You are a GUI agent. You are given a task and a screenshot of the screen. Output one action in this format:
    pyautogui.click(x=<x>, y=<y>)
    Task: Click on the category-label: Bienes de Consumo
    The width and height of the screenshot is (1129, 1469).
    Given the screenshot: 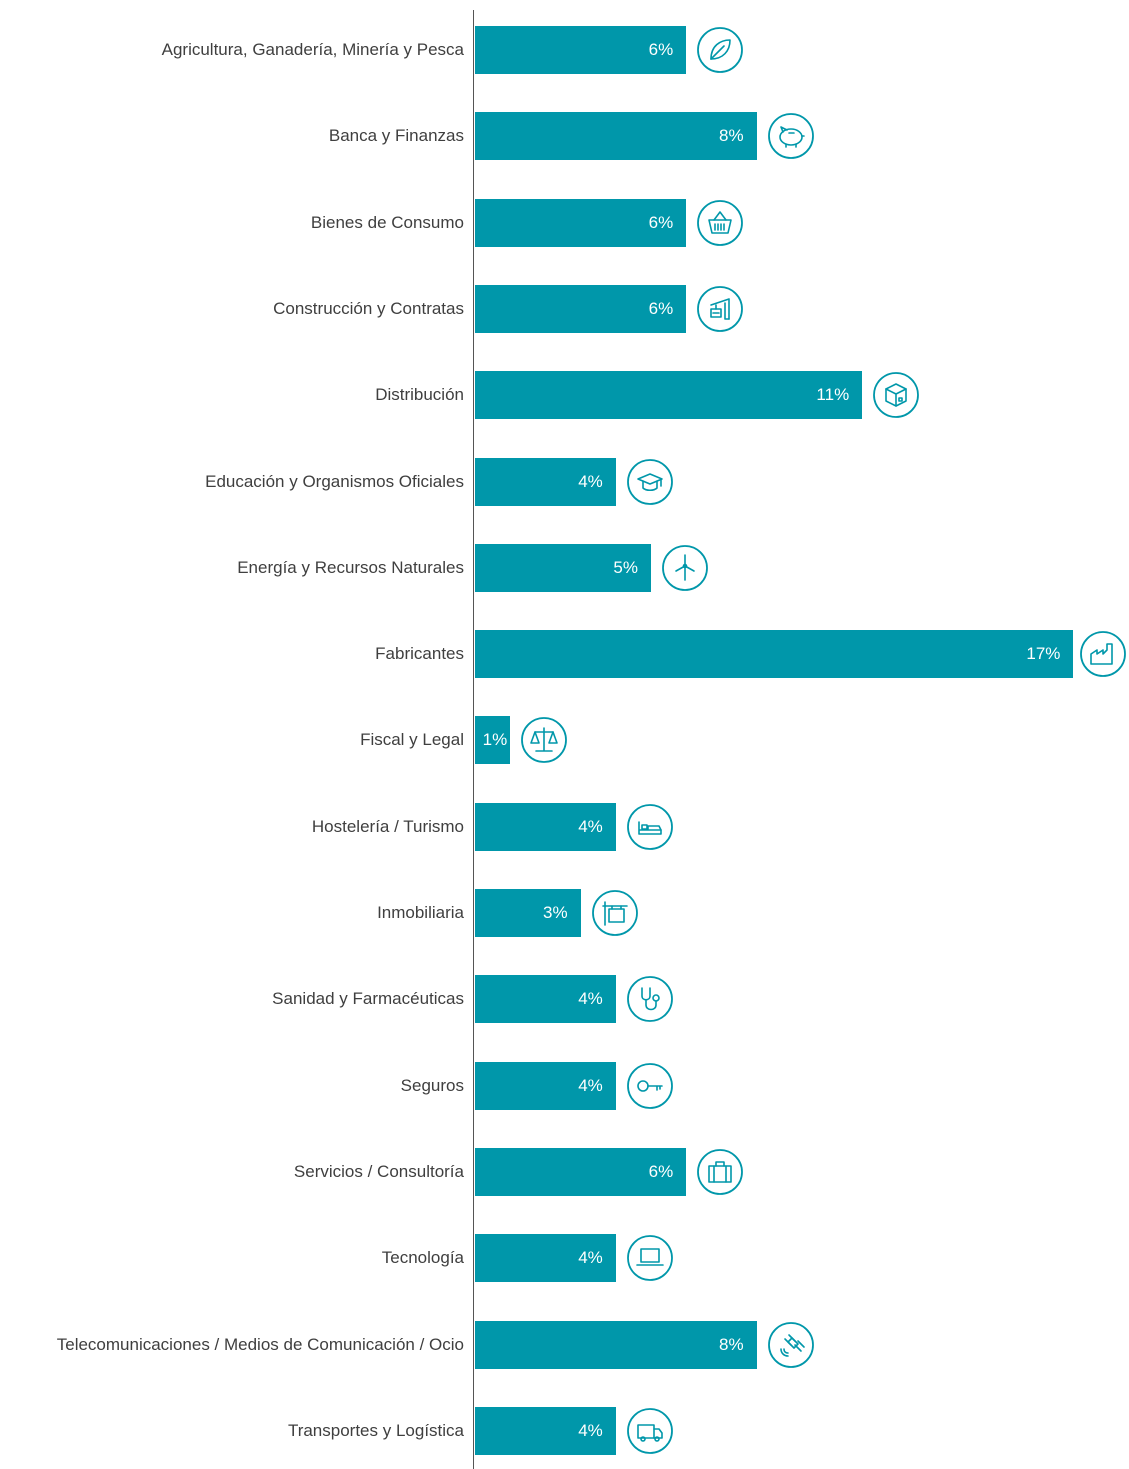 What is the action you would take?
    pyautogui.click(x=387, y=222)
    